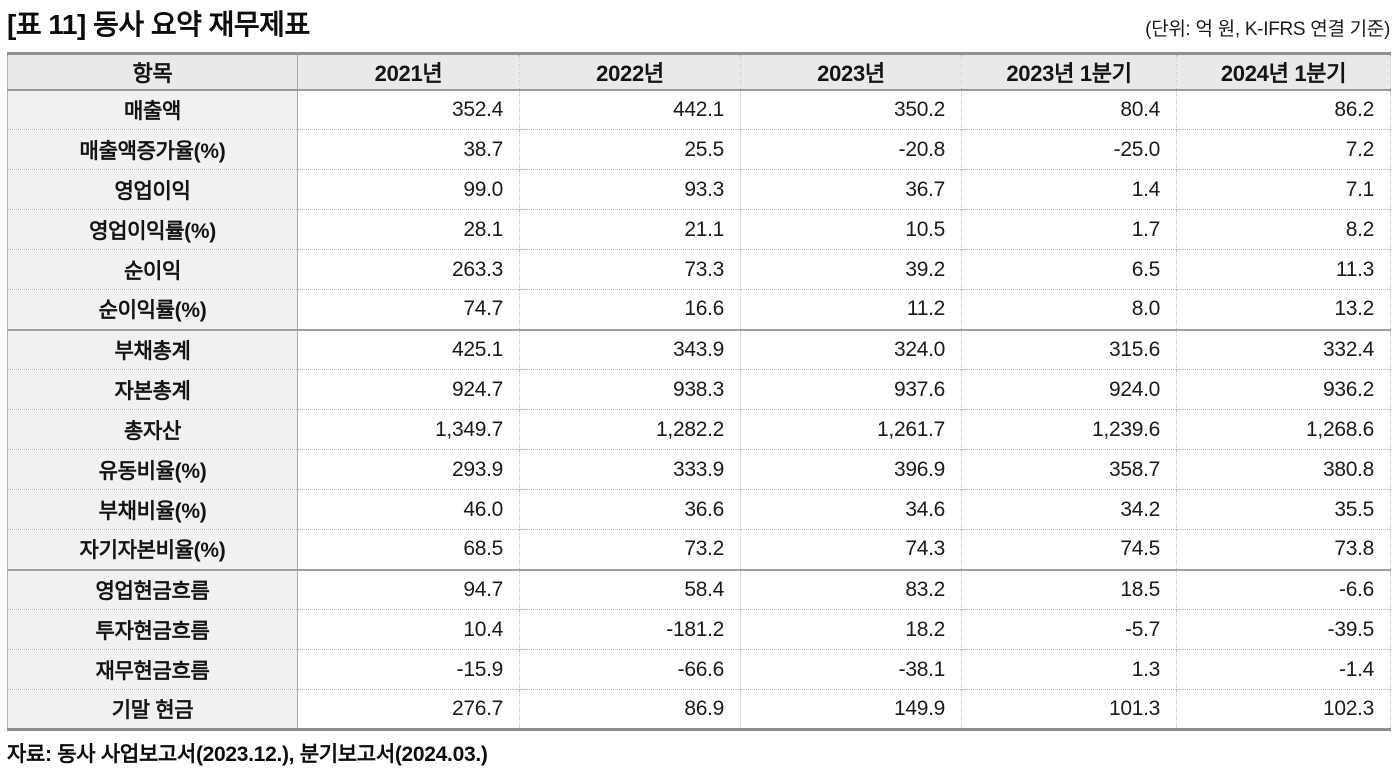  I want to click on cell: 73.8, so click(1283, 549).